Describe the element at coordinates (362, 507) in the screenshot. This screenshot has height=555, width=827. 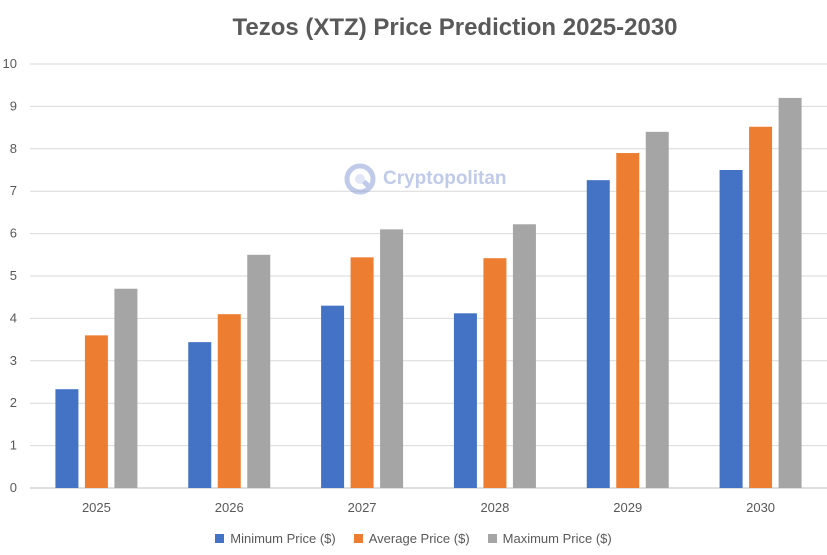
I see `x-tick-label: 2027` at that location.